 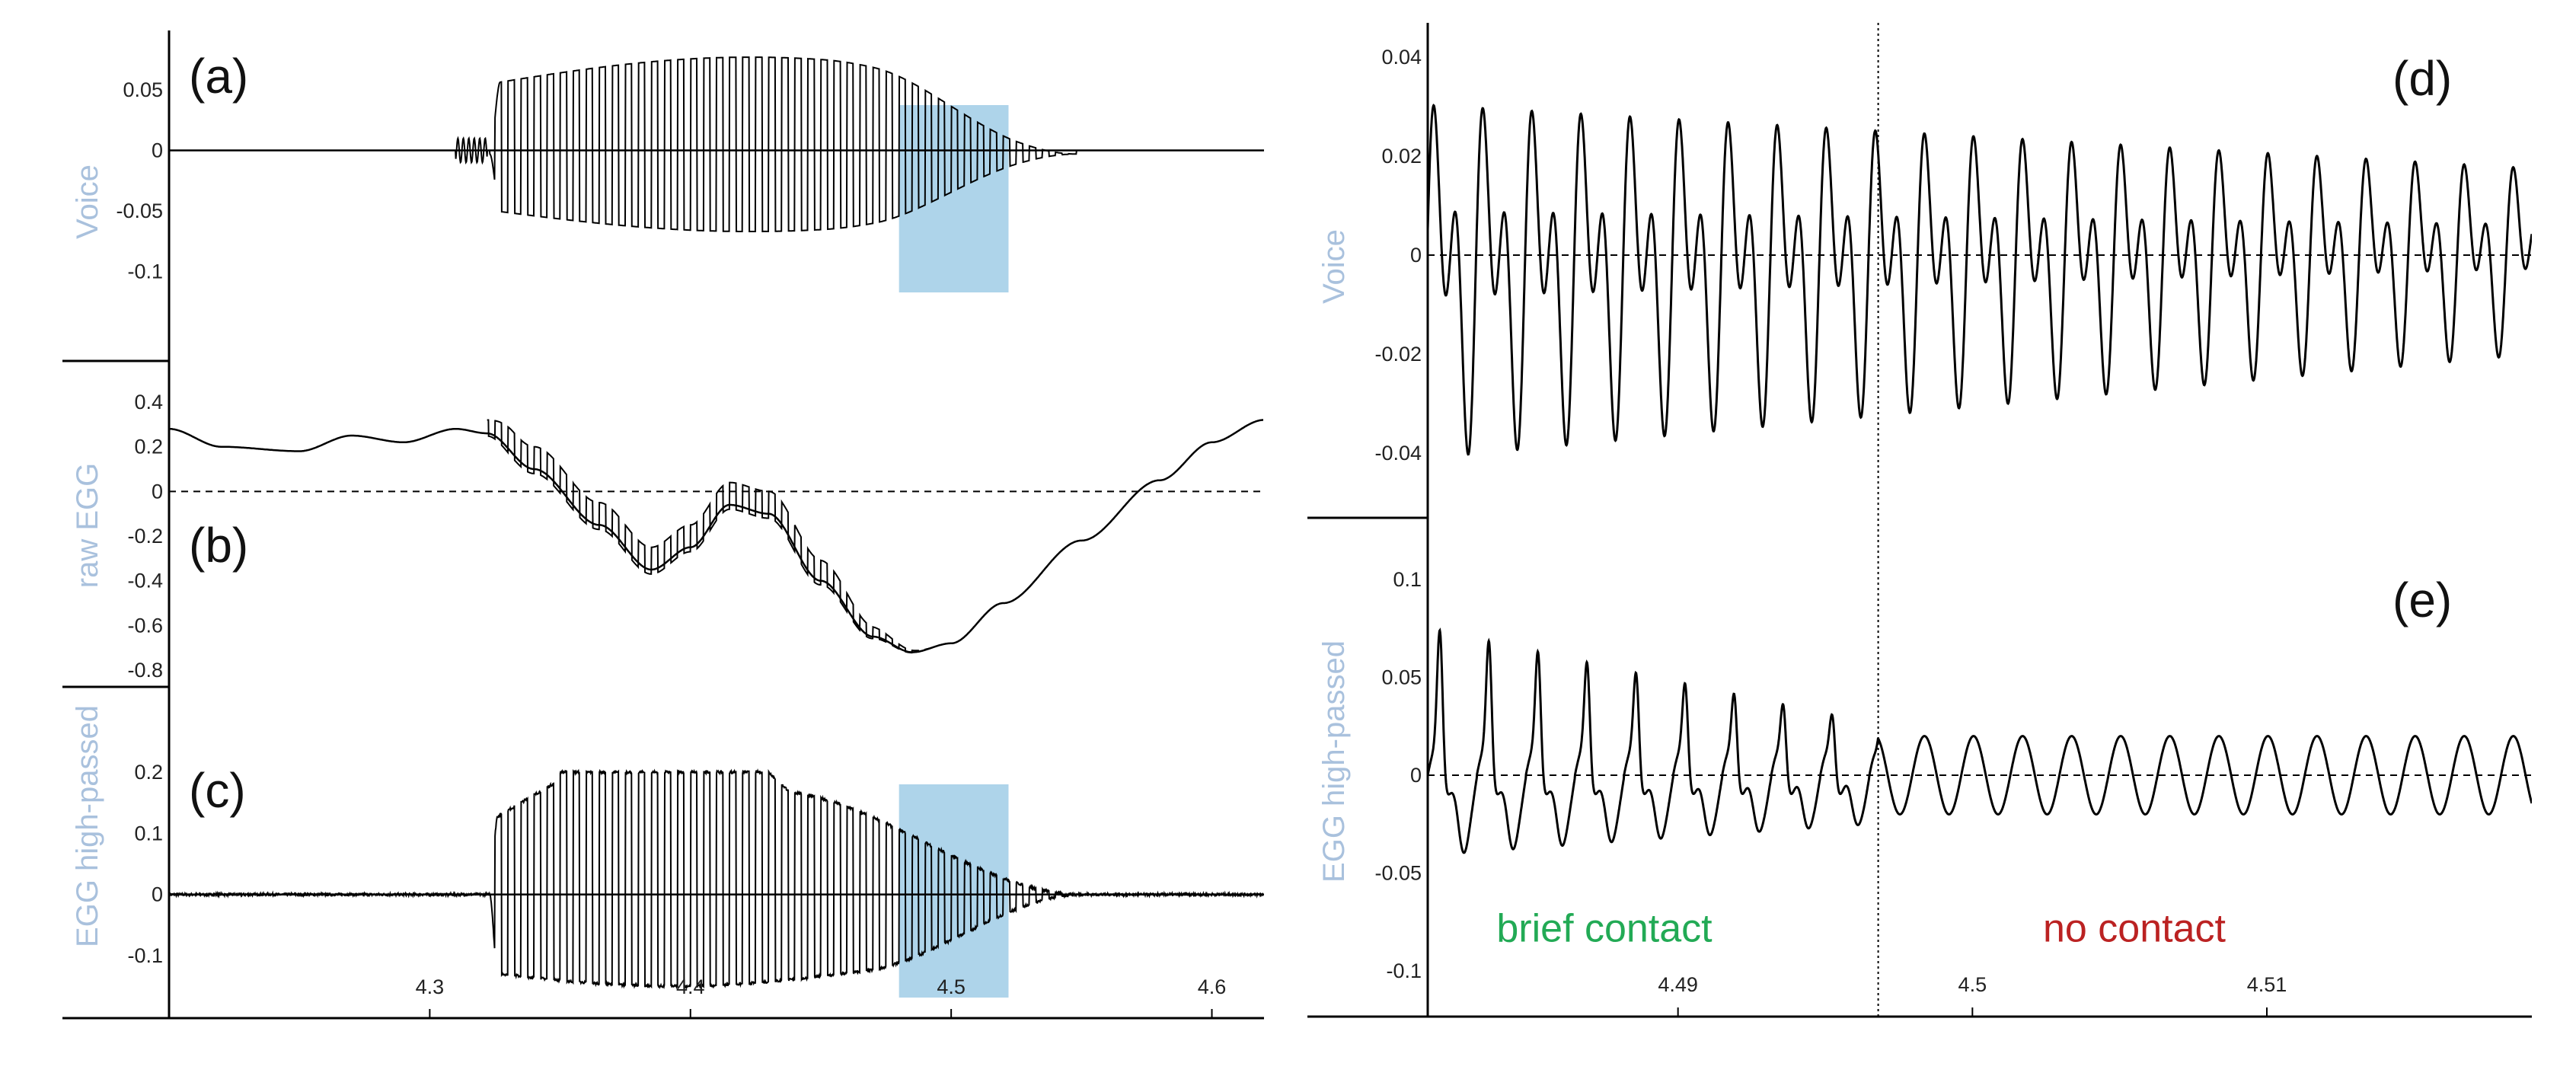 What do you see at coordinates (145, 581) in the screenshot?
I see `y-tick-label: -0.4` at bounding box center [145, 581].